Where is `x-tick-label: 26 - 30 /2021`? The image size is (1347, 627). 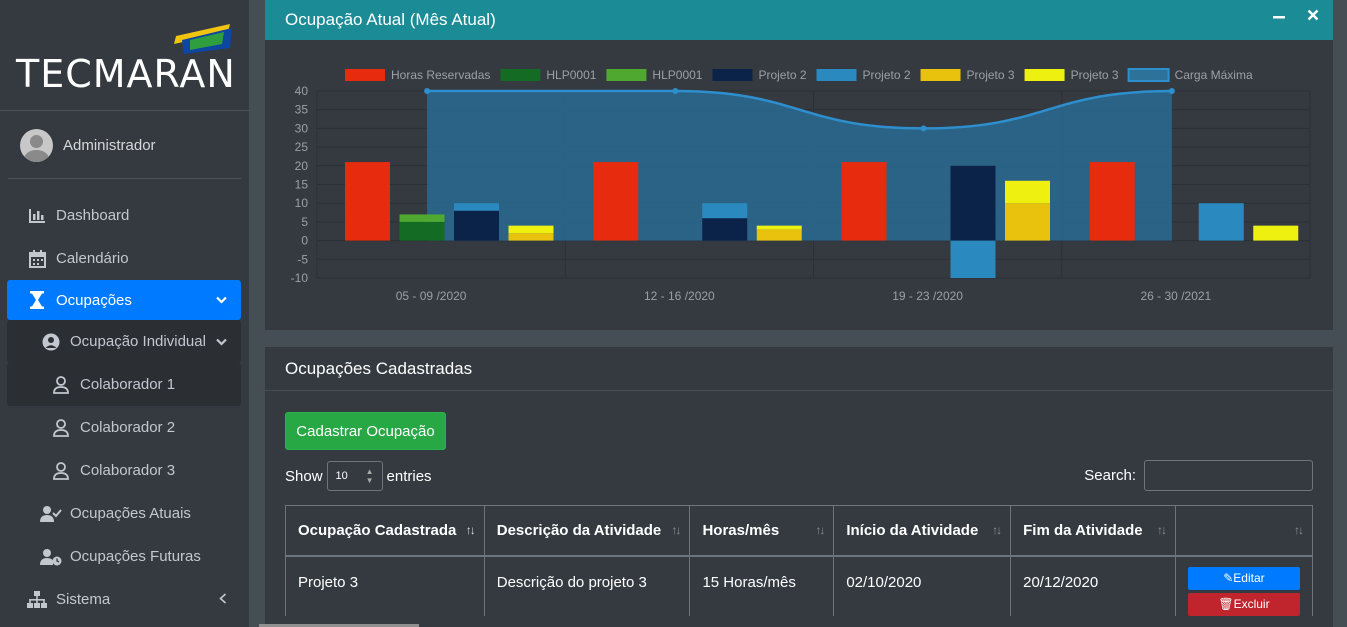
x-tick-label: 26 - 30 /2021 is located at coordinates (1176, 296).